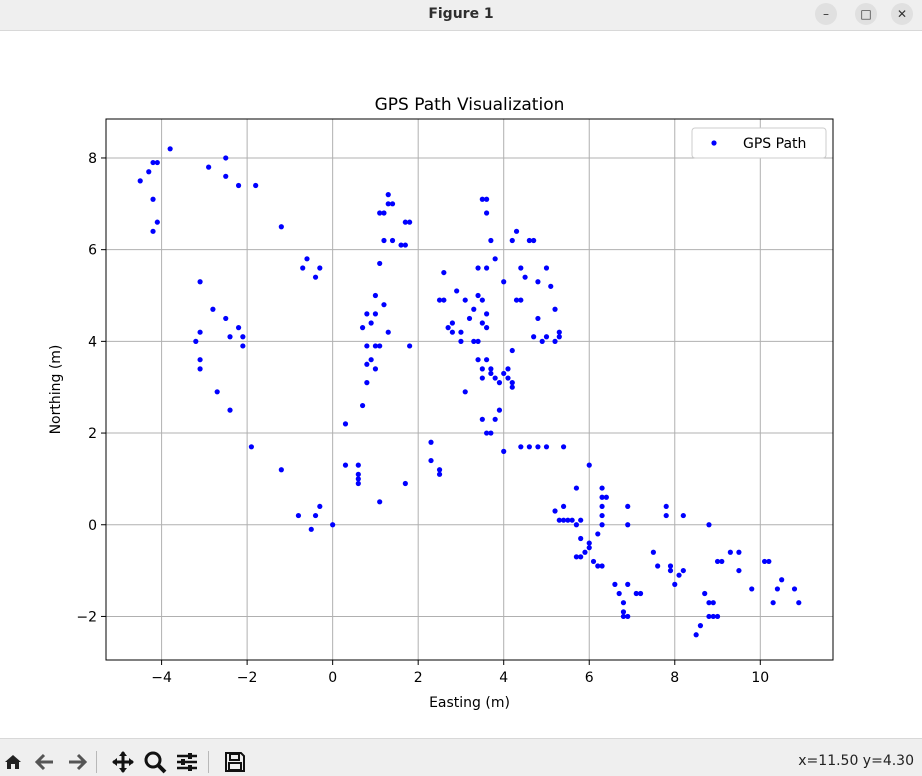 Image resolution: width=922 pixels, height=776 pixels. I want to click on legend-box, so click(759, 143).